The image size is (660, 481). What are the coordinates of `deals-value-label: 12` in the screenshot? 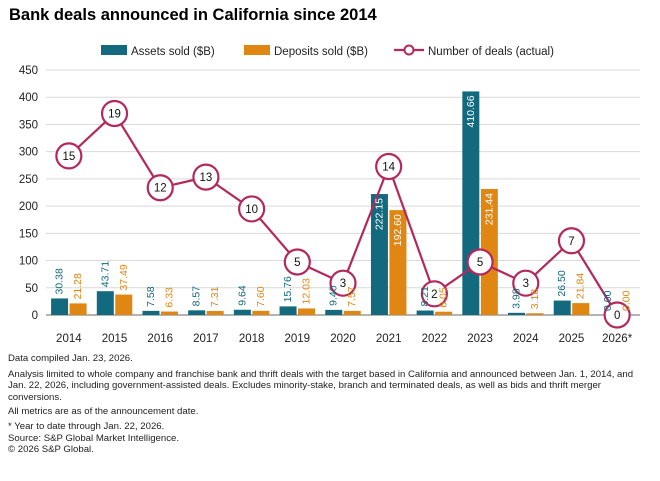 It's located at (160, 189).